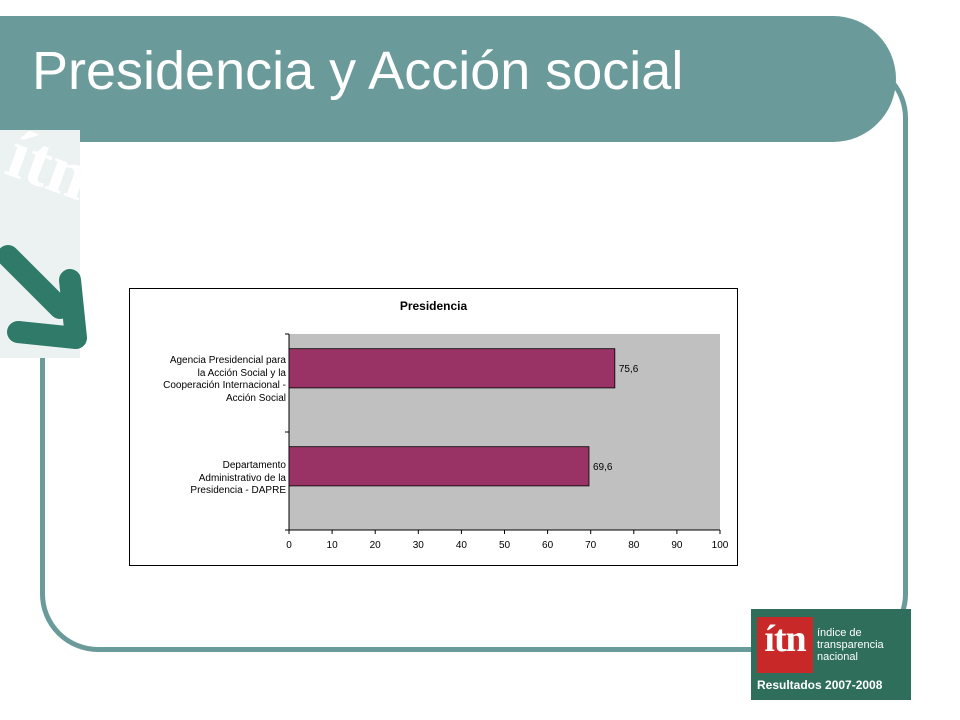  Describe the element at coordinates (629, 369) in the screenshot. I see `data-label: 75,6` at that location.